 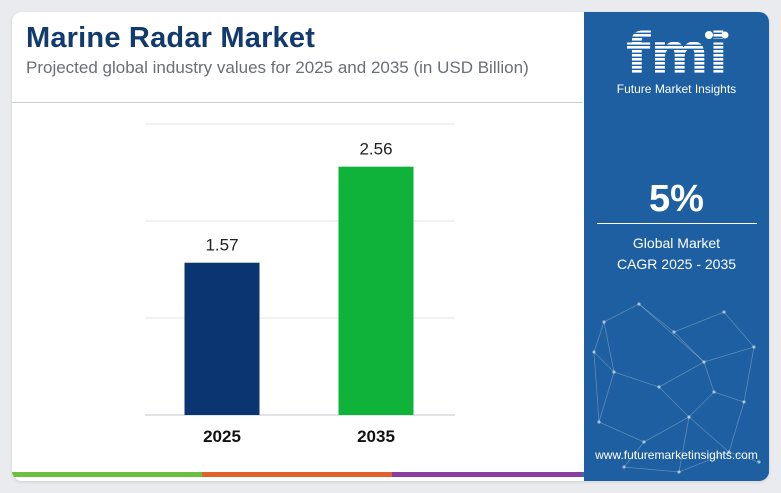 What do you see at coordinates (297, 102) in the screenshot?
I see `header-divider` at bounding box center [297, 102].